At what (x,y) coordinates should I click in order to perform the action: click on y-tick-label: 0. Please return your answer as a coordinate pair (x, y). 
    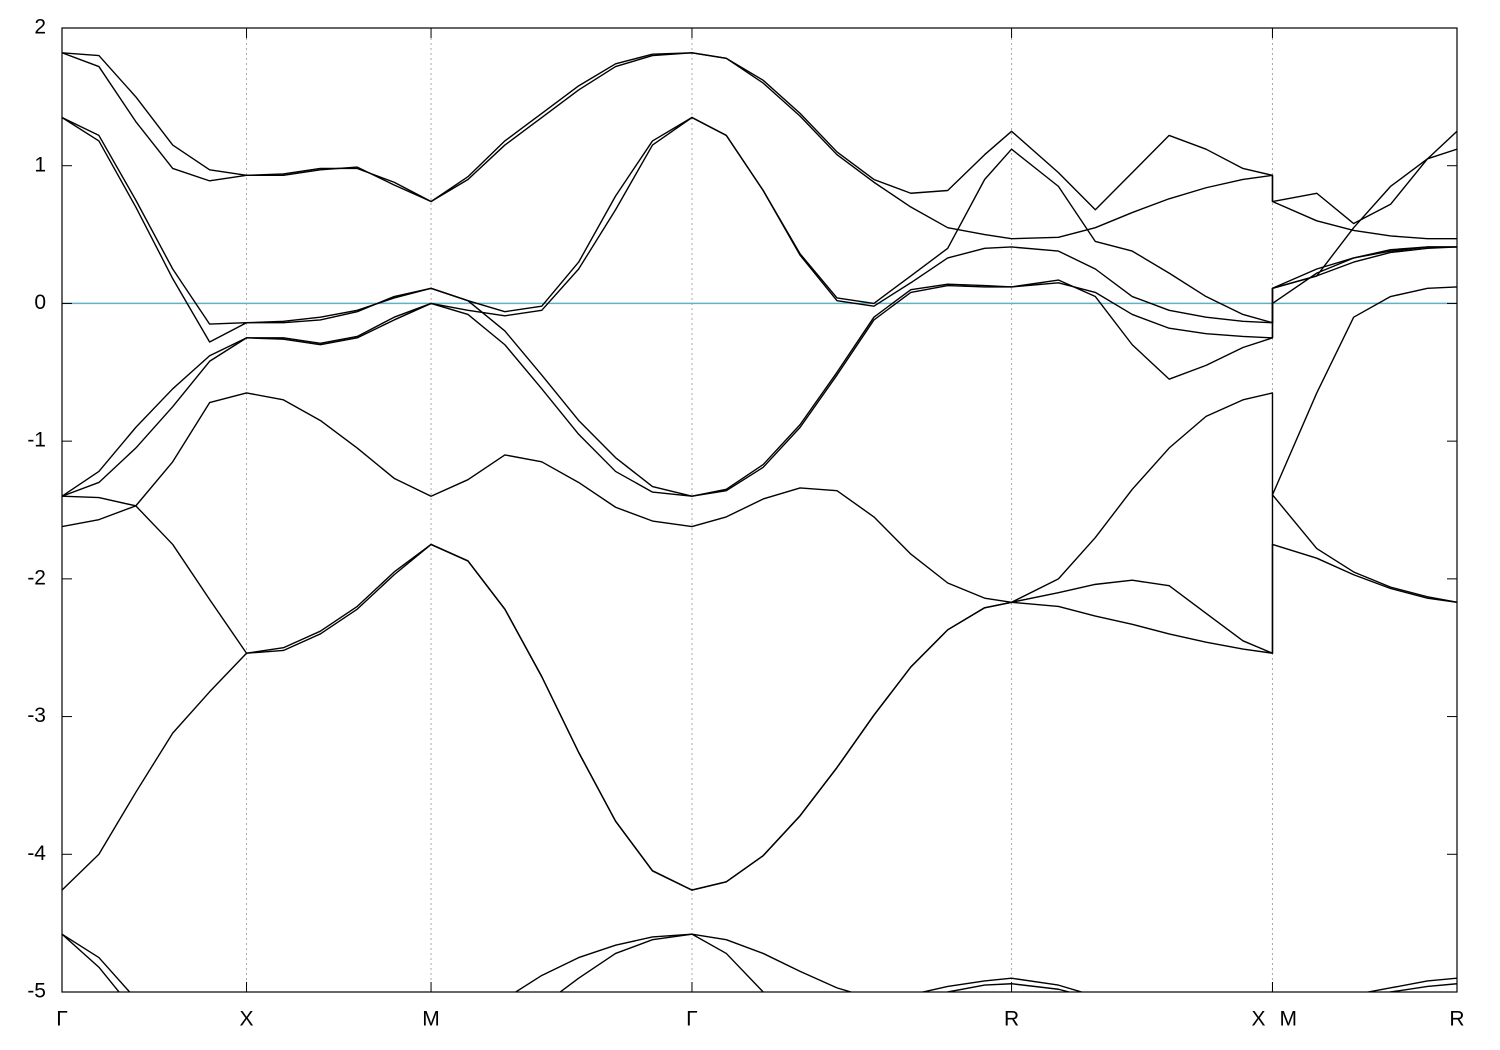
    Looking at the image, I should click on (40, 302).